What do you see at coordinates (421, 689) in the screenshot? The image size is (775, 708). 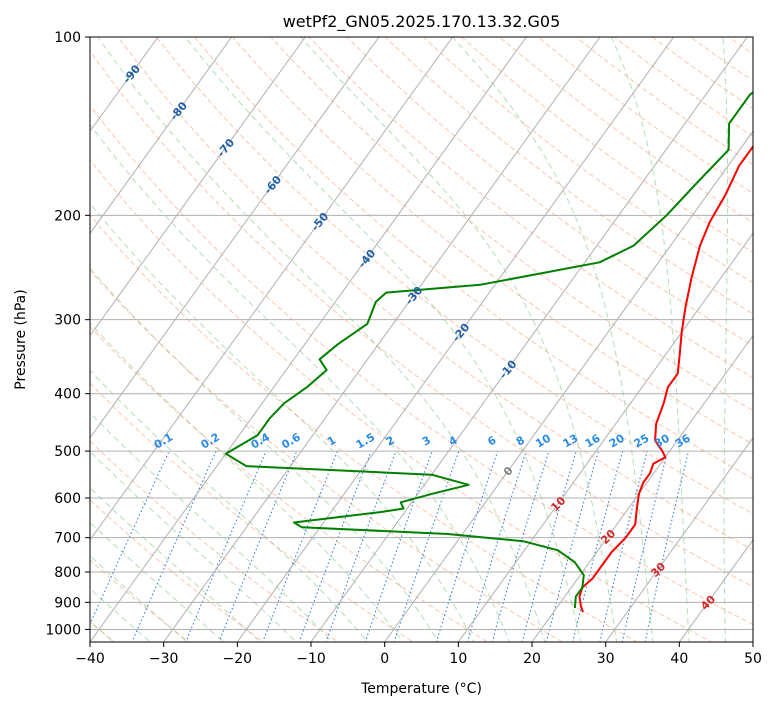 I see `x-axis-label: Temperature (°C)` at bounding box center [421, 689].